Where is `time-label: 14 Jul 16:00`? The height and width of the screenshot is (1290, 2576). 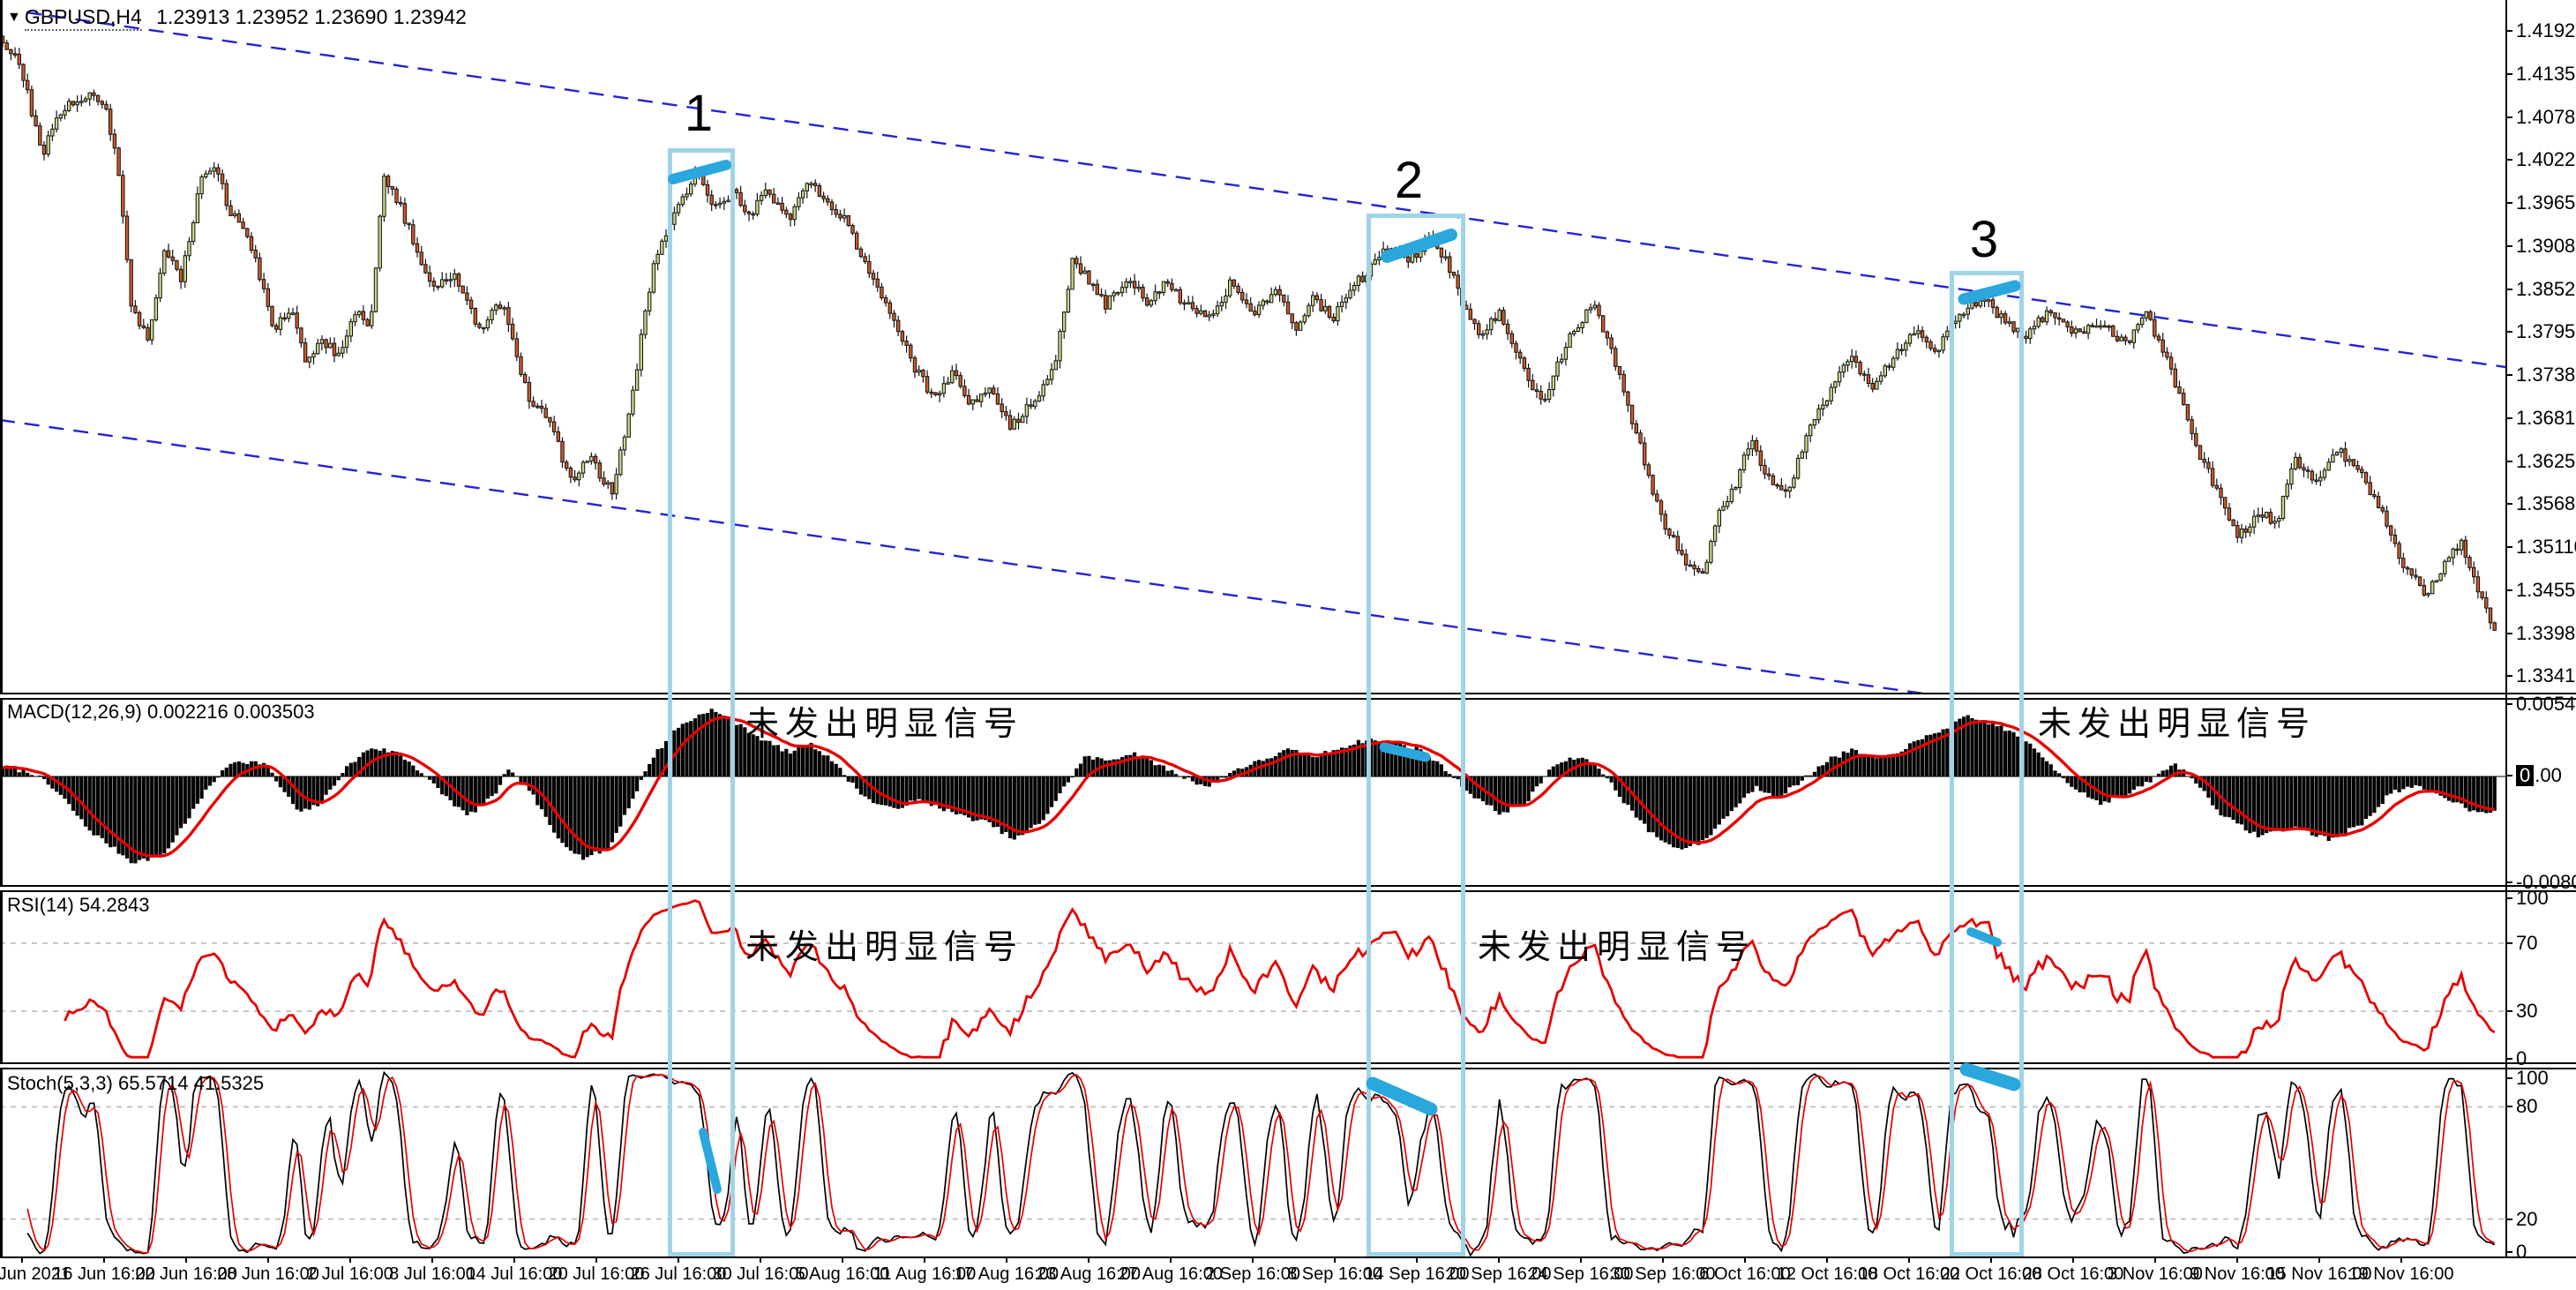 time-label: 14 Jul 16:00 is located at coordinates (515, 1274).